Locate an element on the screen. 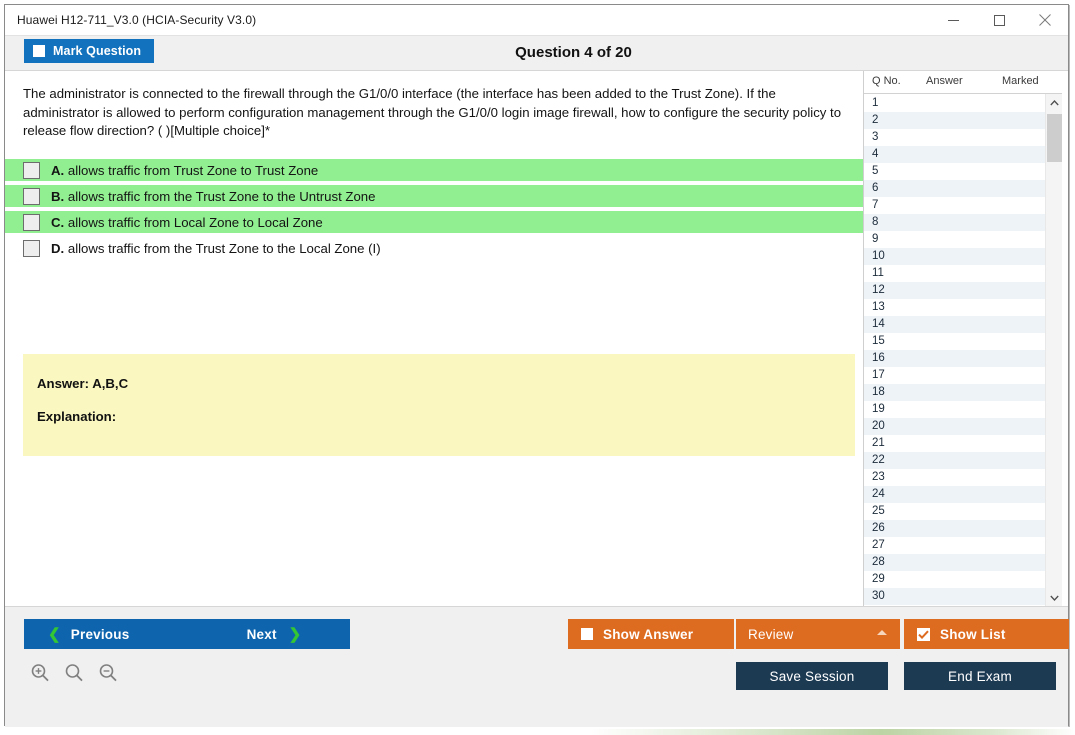 The image size is (1075, 735). question-list-row: 10 is located at coordinates (954, 256).